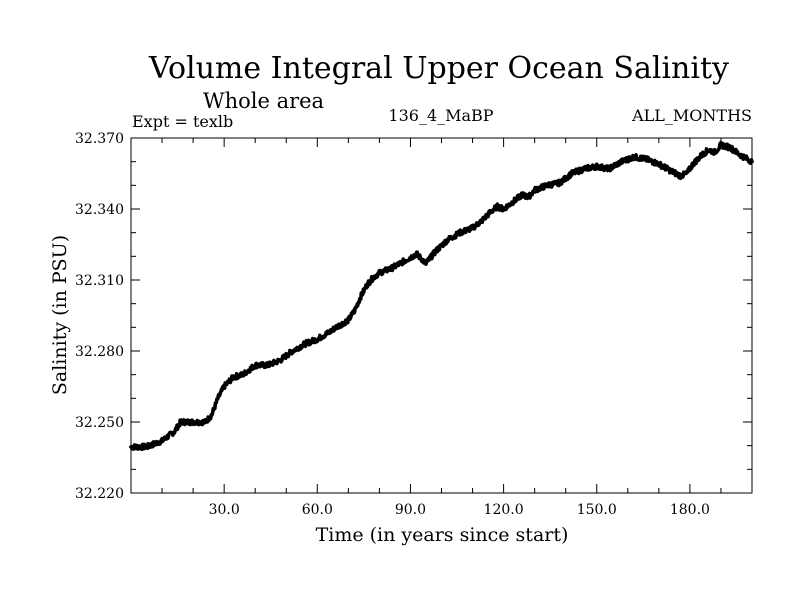  What do you see at coordinates (691, 115) in the screenshot?
I see `months-label: ALL_MONTHS` at bounding box center [691, 115].